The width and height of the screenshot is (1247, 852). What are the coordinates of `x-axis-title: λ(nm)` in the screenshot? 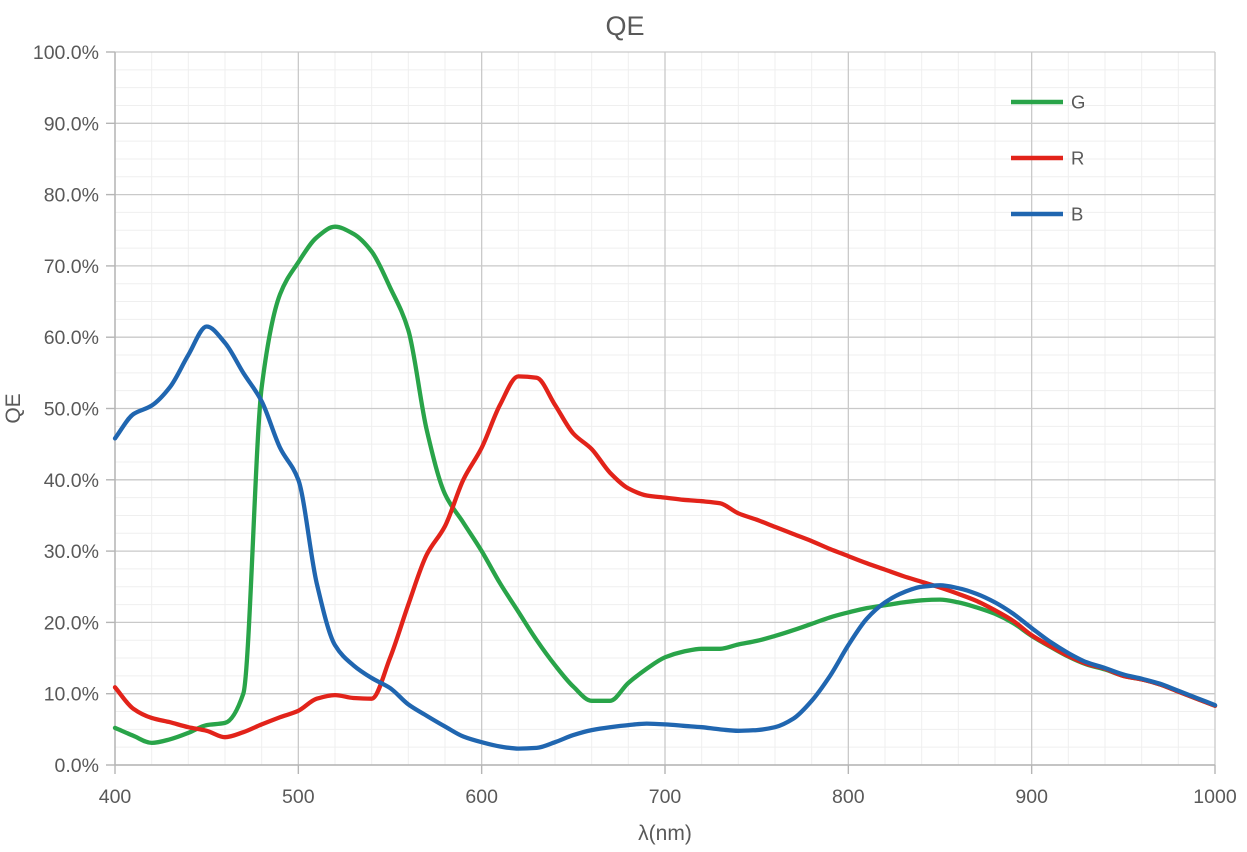 It's located at (665, 833).